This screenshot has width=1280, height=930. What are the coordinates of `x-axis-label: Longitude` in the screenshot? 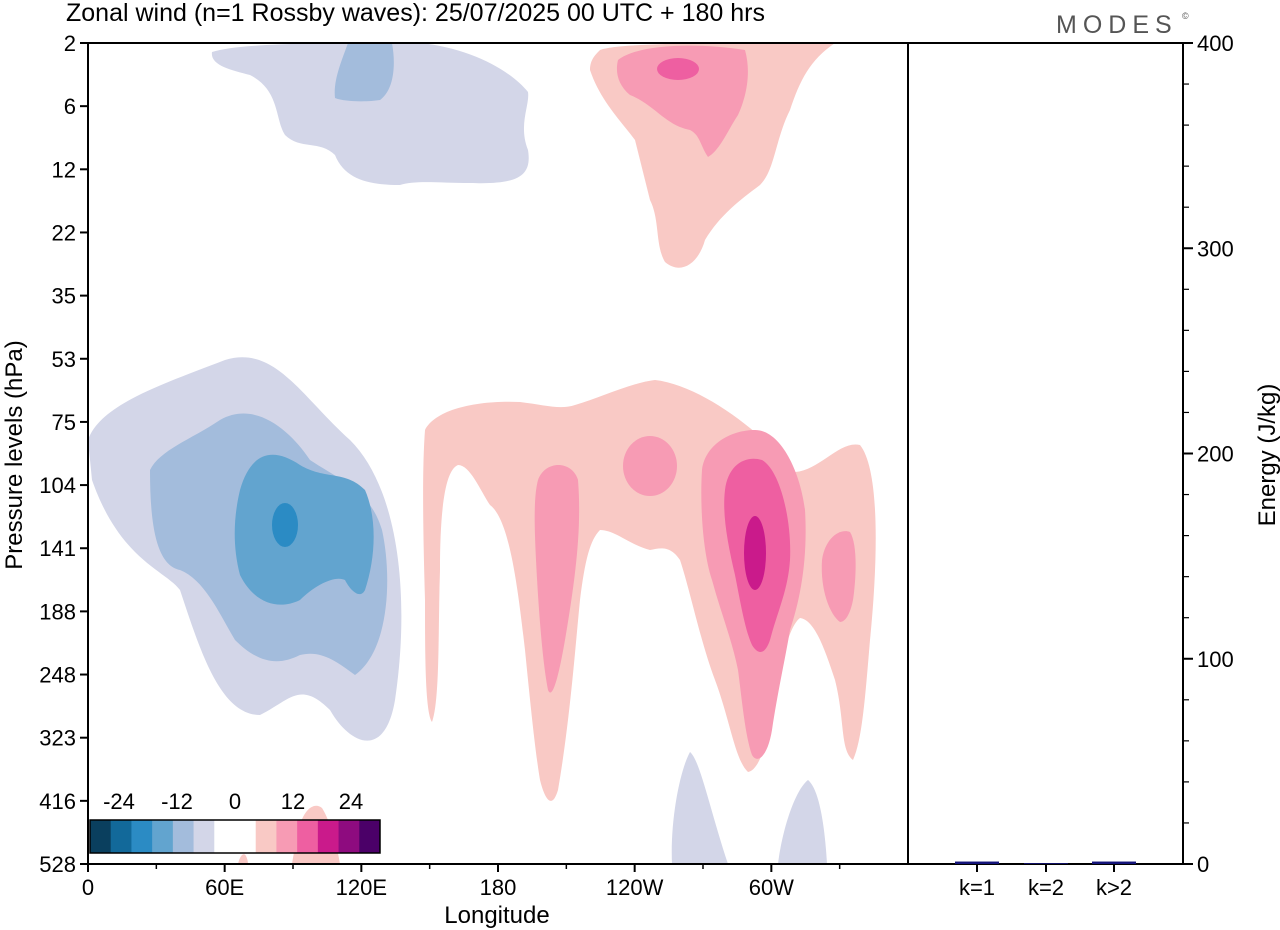 It's located at (496, 915).